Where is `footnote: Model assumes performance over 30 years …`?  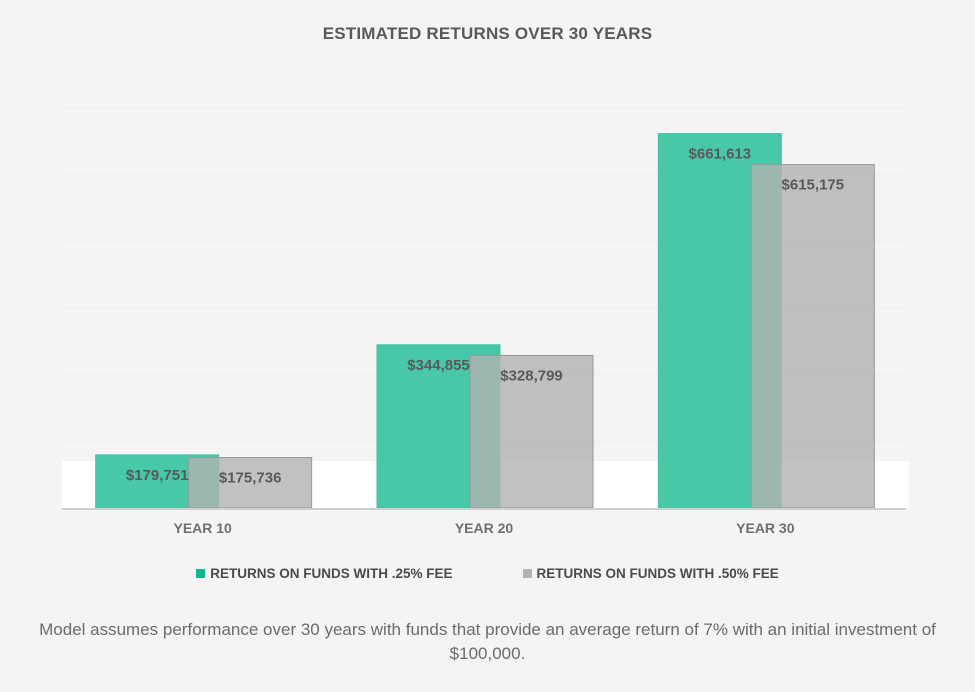 footnote: Model assumes performance over 30 years … is located at coordinates (487, 641).